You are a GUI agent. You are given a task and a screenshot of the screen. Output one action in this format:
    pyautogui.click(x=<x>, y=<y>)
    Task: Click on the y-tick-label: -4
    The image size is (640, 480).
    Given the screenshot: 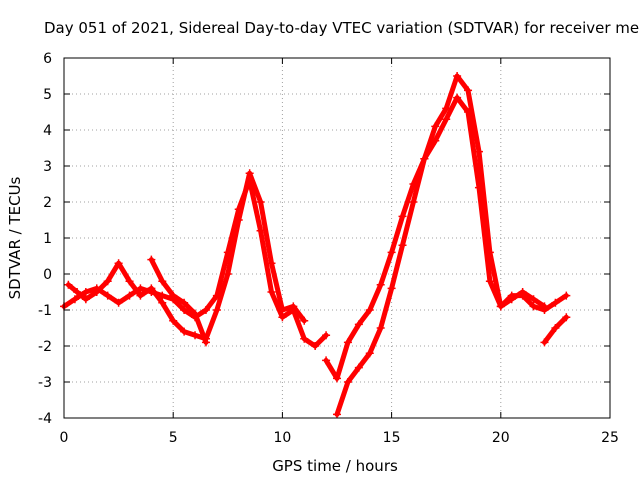 What is the action you would take?
    pyautogui.click(x=45, y=419)
    